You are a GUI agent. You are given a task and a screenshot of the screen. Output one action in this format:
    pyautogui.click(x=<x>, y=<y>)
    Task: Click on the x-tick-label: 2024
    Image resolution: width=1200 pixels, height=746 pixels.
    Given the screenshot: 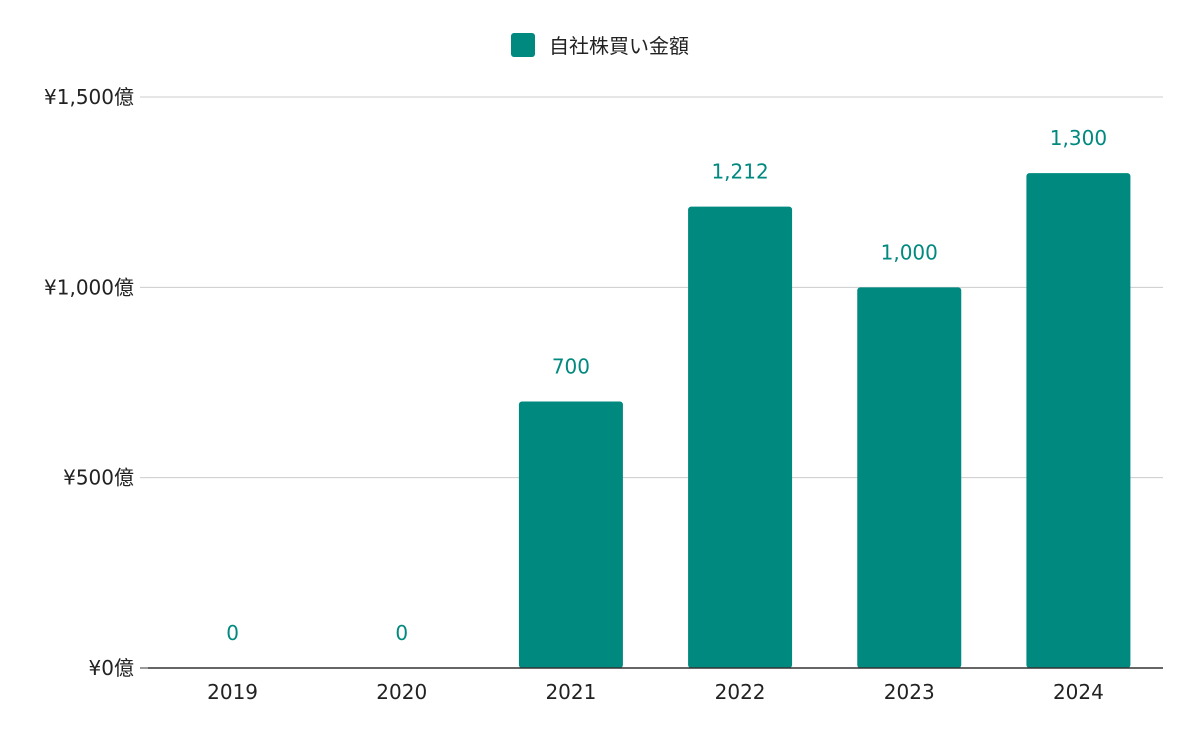 What is the action you would take?
    pyautogui.click(x=1078, y=692)
    